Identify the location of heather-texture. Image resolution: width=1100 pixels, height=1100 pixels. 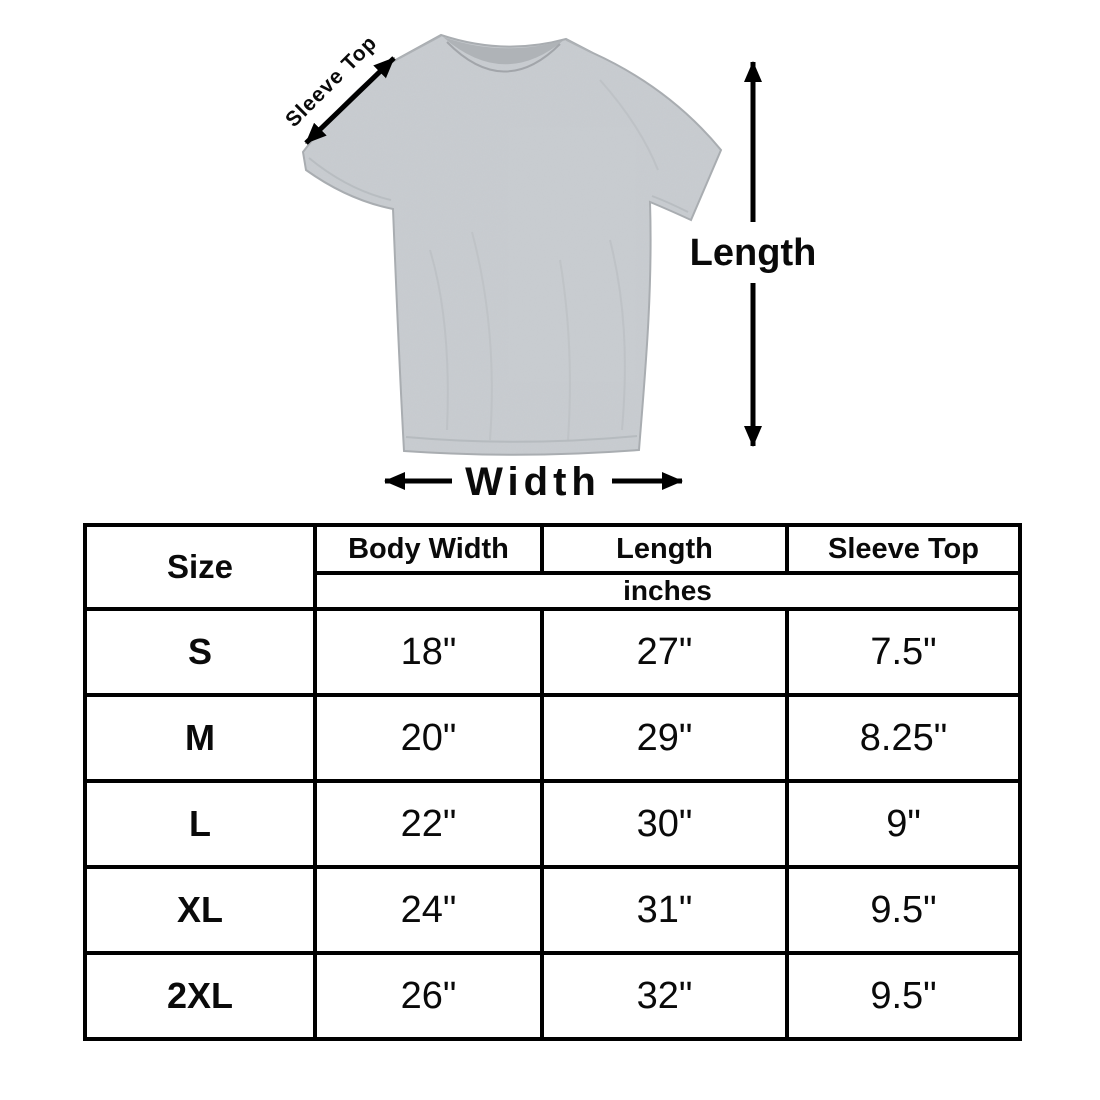
(512, 245).